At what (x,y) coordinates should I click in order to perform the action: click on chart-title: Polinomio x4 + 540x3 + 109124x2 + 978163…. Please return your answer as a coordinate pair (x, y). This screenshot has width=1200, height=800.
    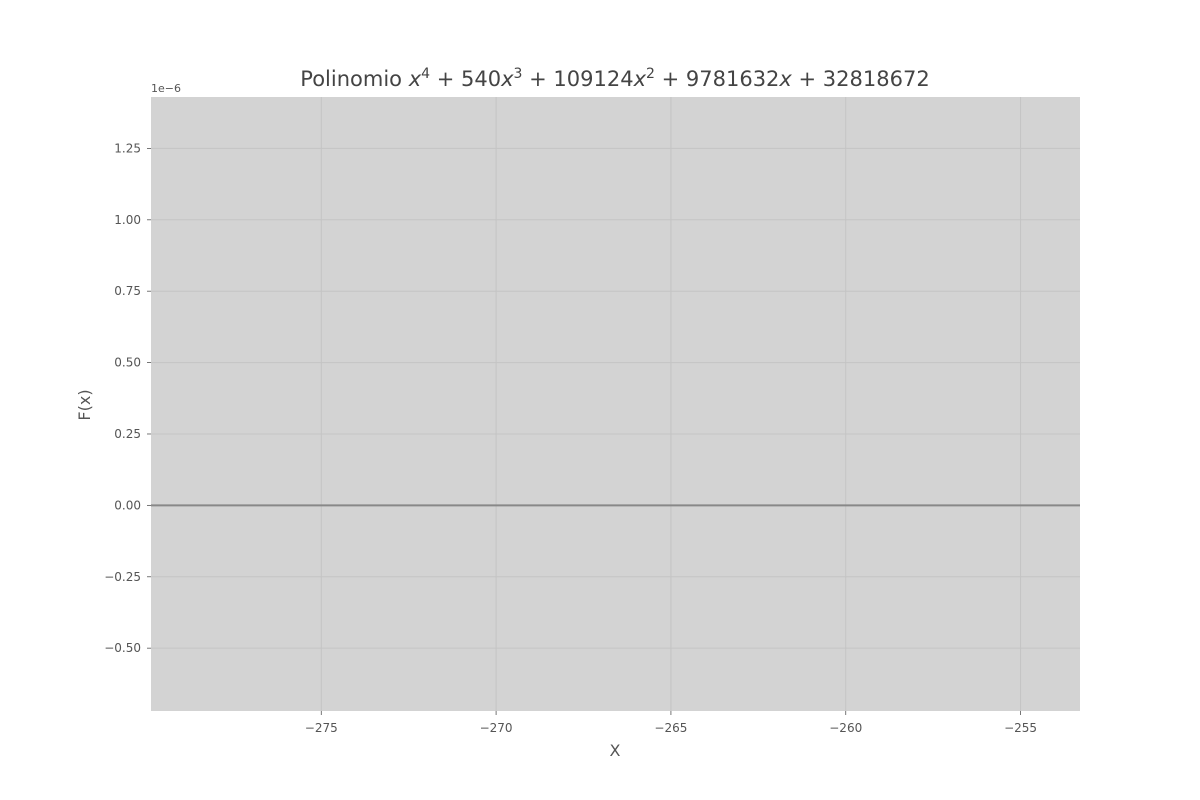
    Looking at the image, I should click on (614, 78).